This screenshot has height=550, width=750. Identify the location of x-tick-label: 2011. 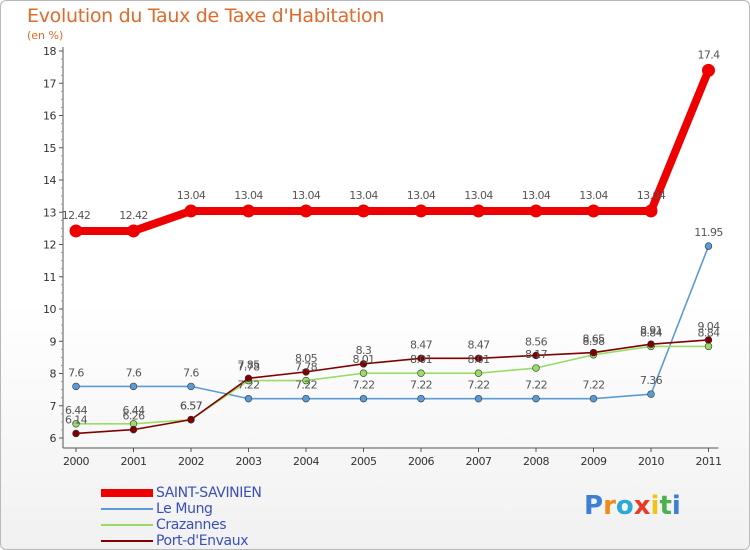
(709, 461).